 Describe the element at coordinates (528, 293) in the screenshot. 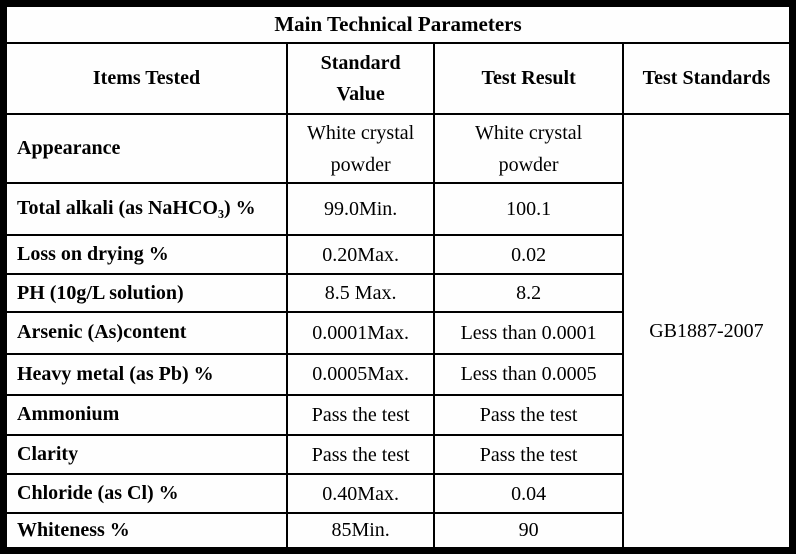

I see `test-result-cell: 8.2` at that location.